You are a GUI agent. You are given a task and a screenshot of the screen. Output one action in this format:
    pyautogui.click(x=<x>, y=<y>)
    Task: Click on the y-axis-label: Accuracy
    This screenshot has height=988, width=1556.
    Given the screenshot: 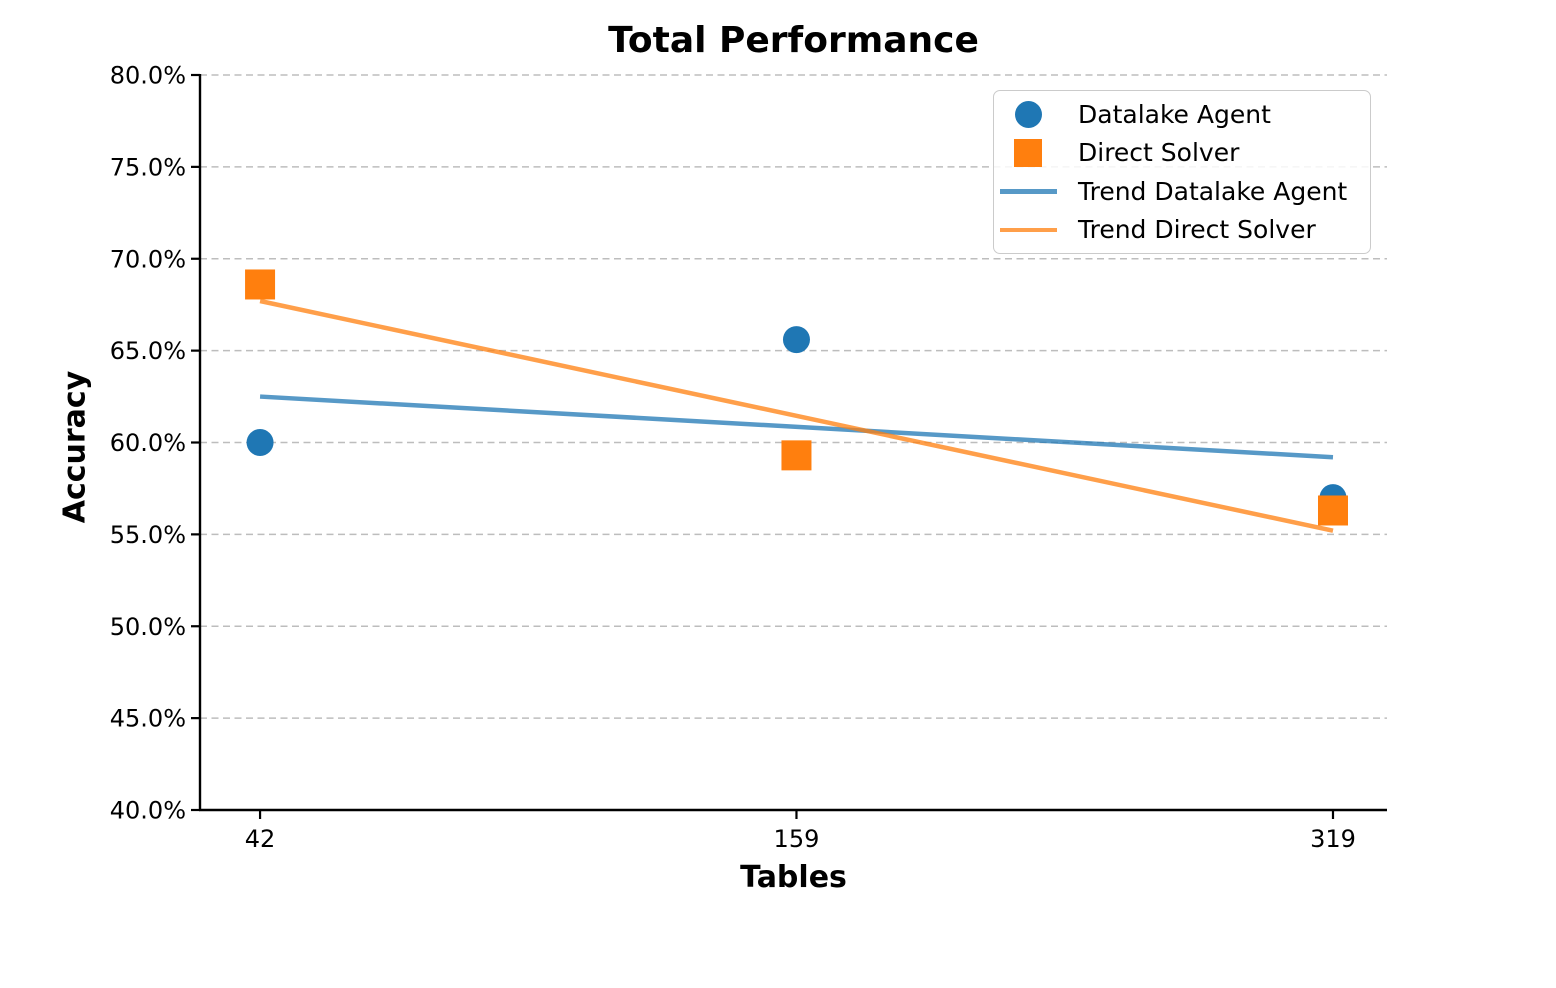 What is the action you would take?
    pyautogui.click(x=75, y=447)
    